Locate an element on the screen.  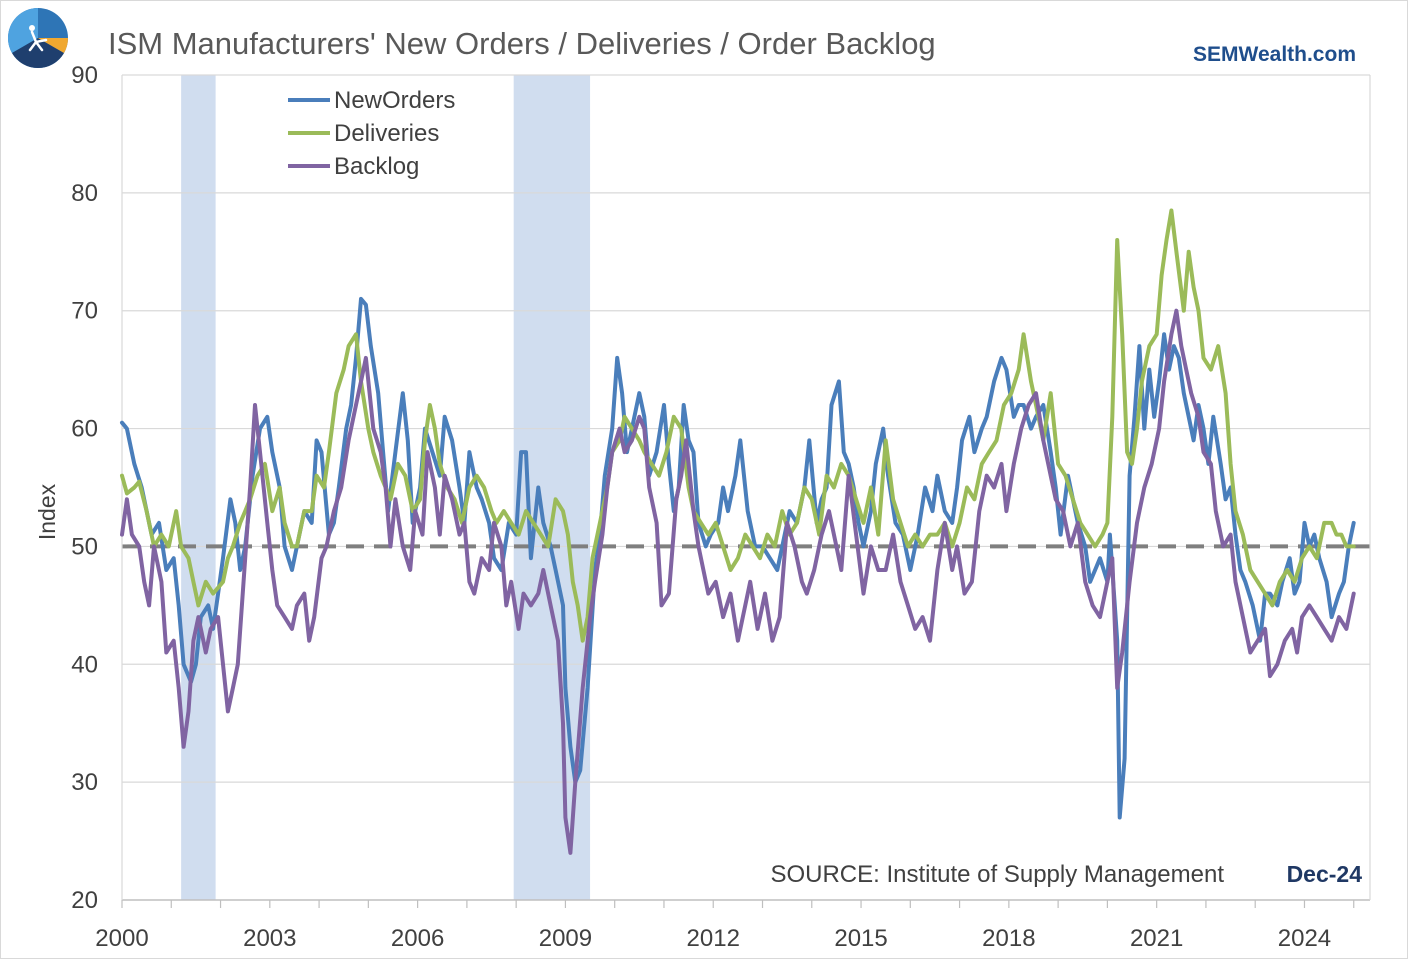
legend-label-neworders: NewOrders is located at coordinates (394, 100).